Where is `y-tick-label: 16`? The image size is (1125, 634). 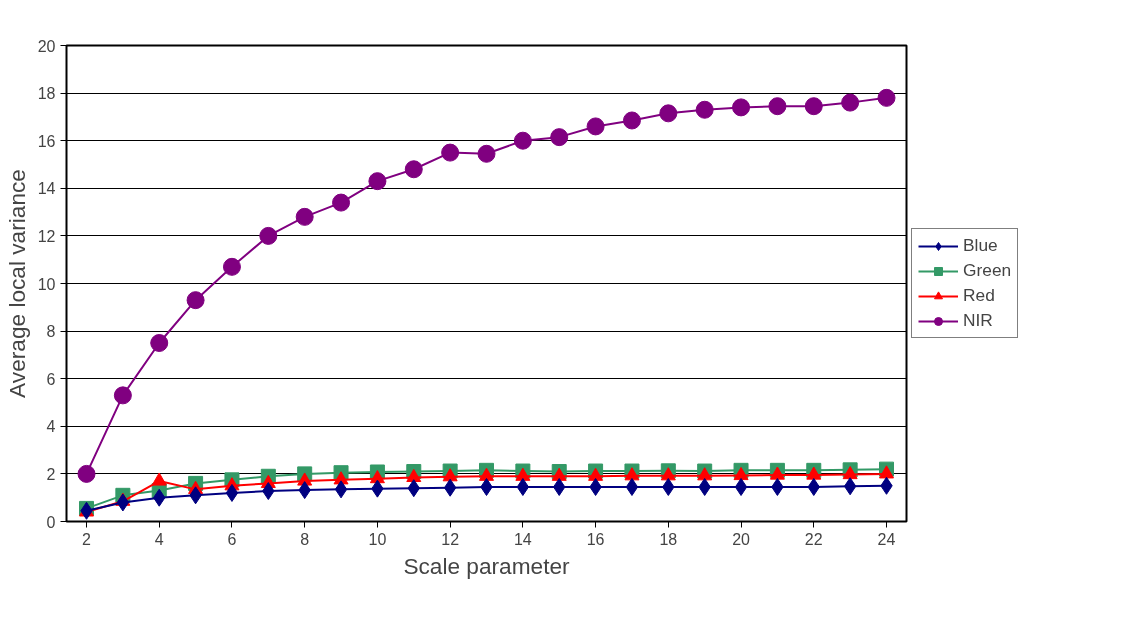 y-tick-label: 16 is located at coordinates (46, 141).